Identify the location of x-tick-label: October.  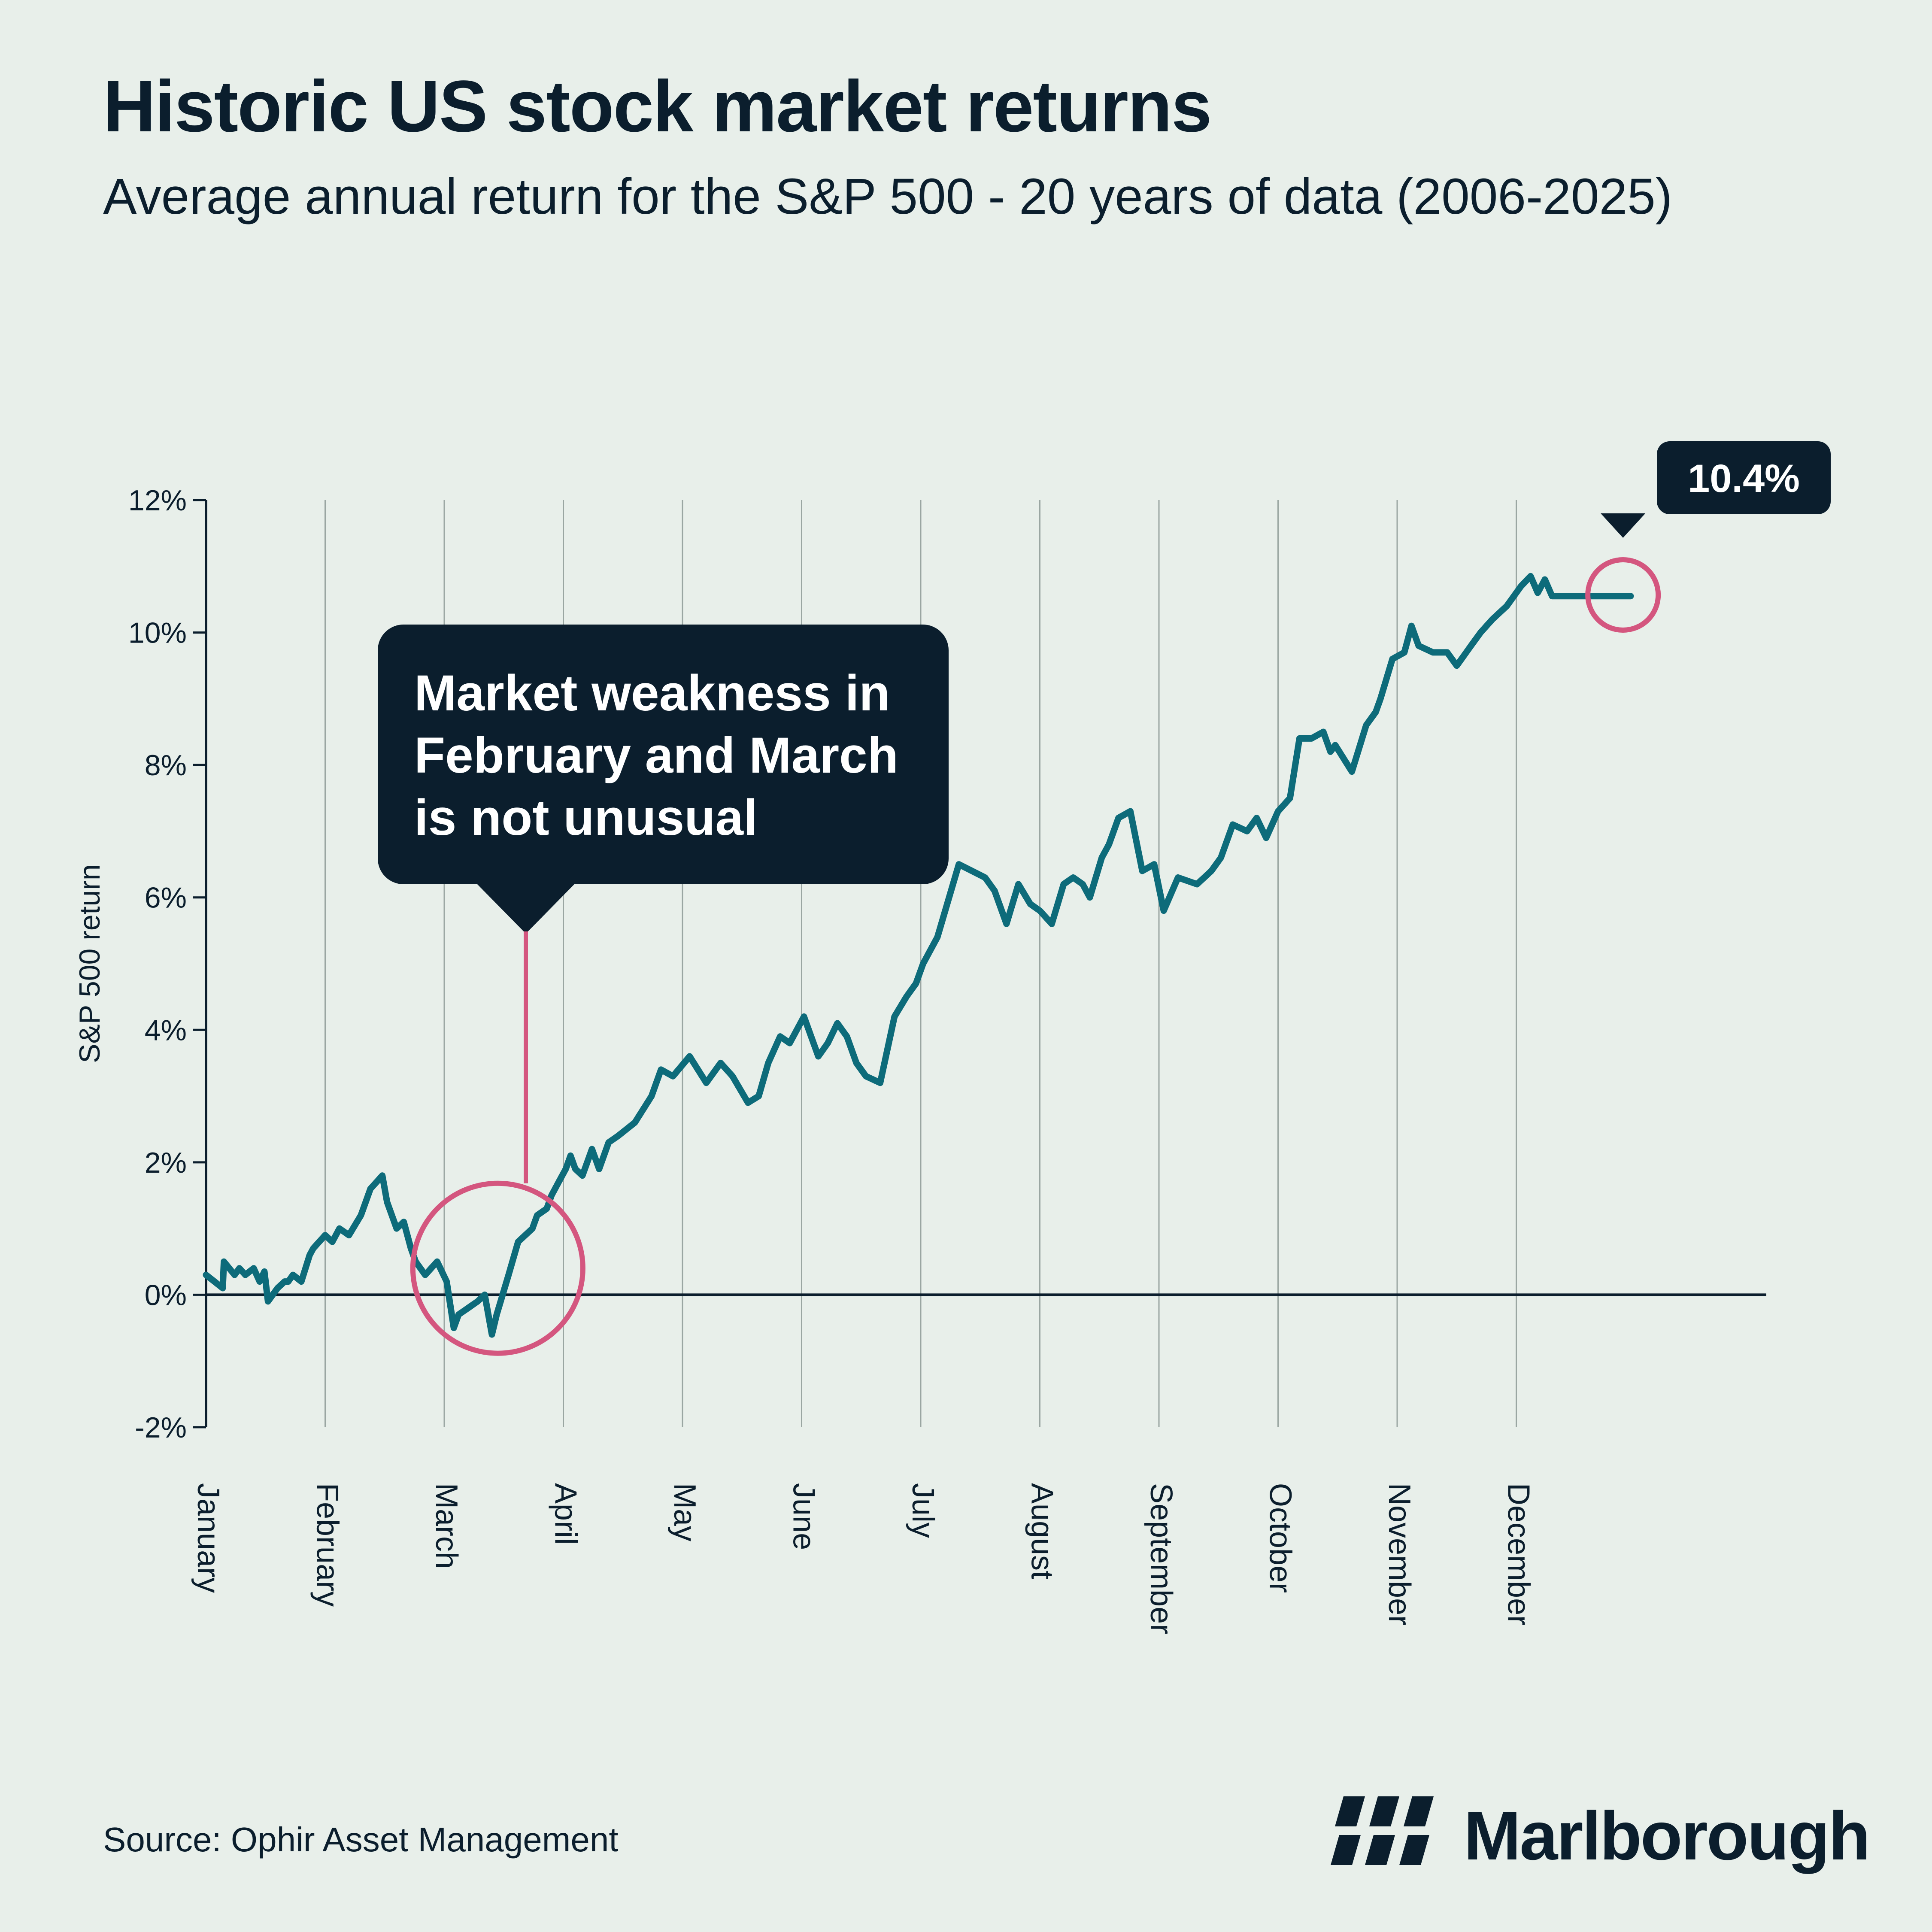
(1280, 1538).